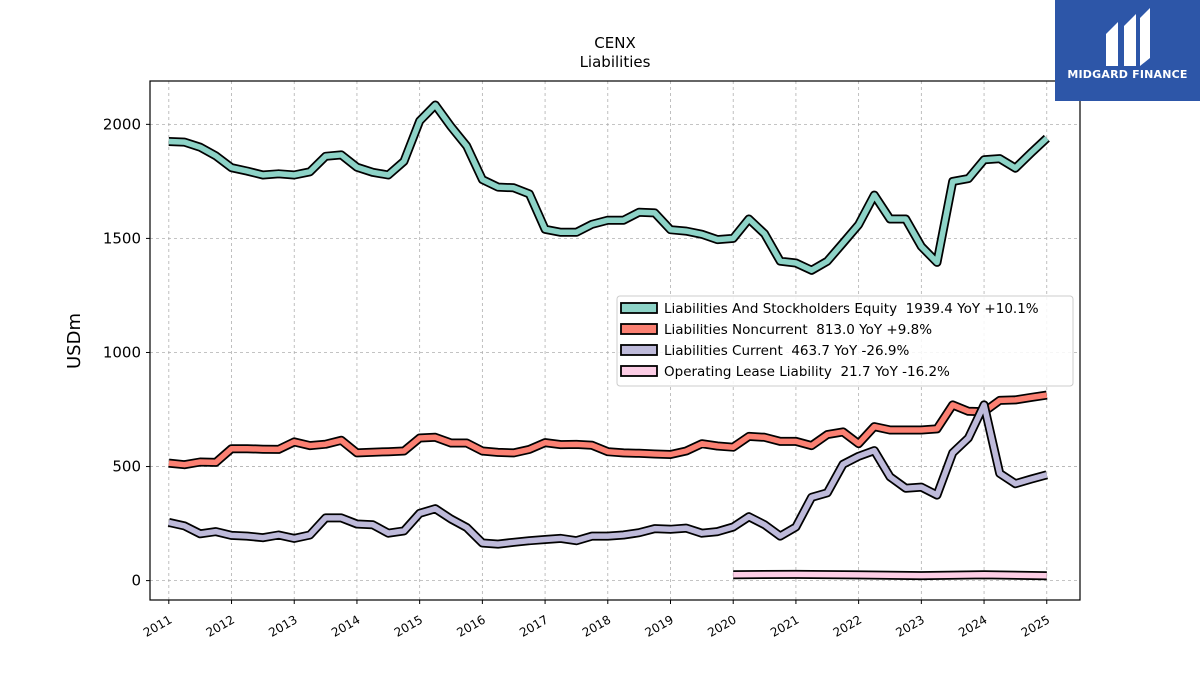  Describe the element at coordinates (470, 625) in the screenshot. I see `x-tick-label: 2016` at that location.